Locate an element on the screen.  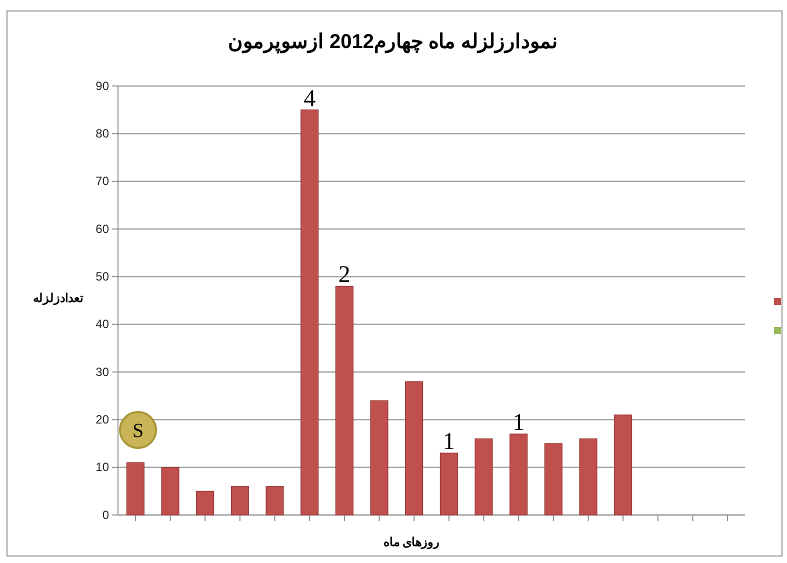
y-tick-label: 10 is located at coordinates (103, 467).